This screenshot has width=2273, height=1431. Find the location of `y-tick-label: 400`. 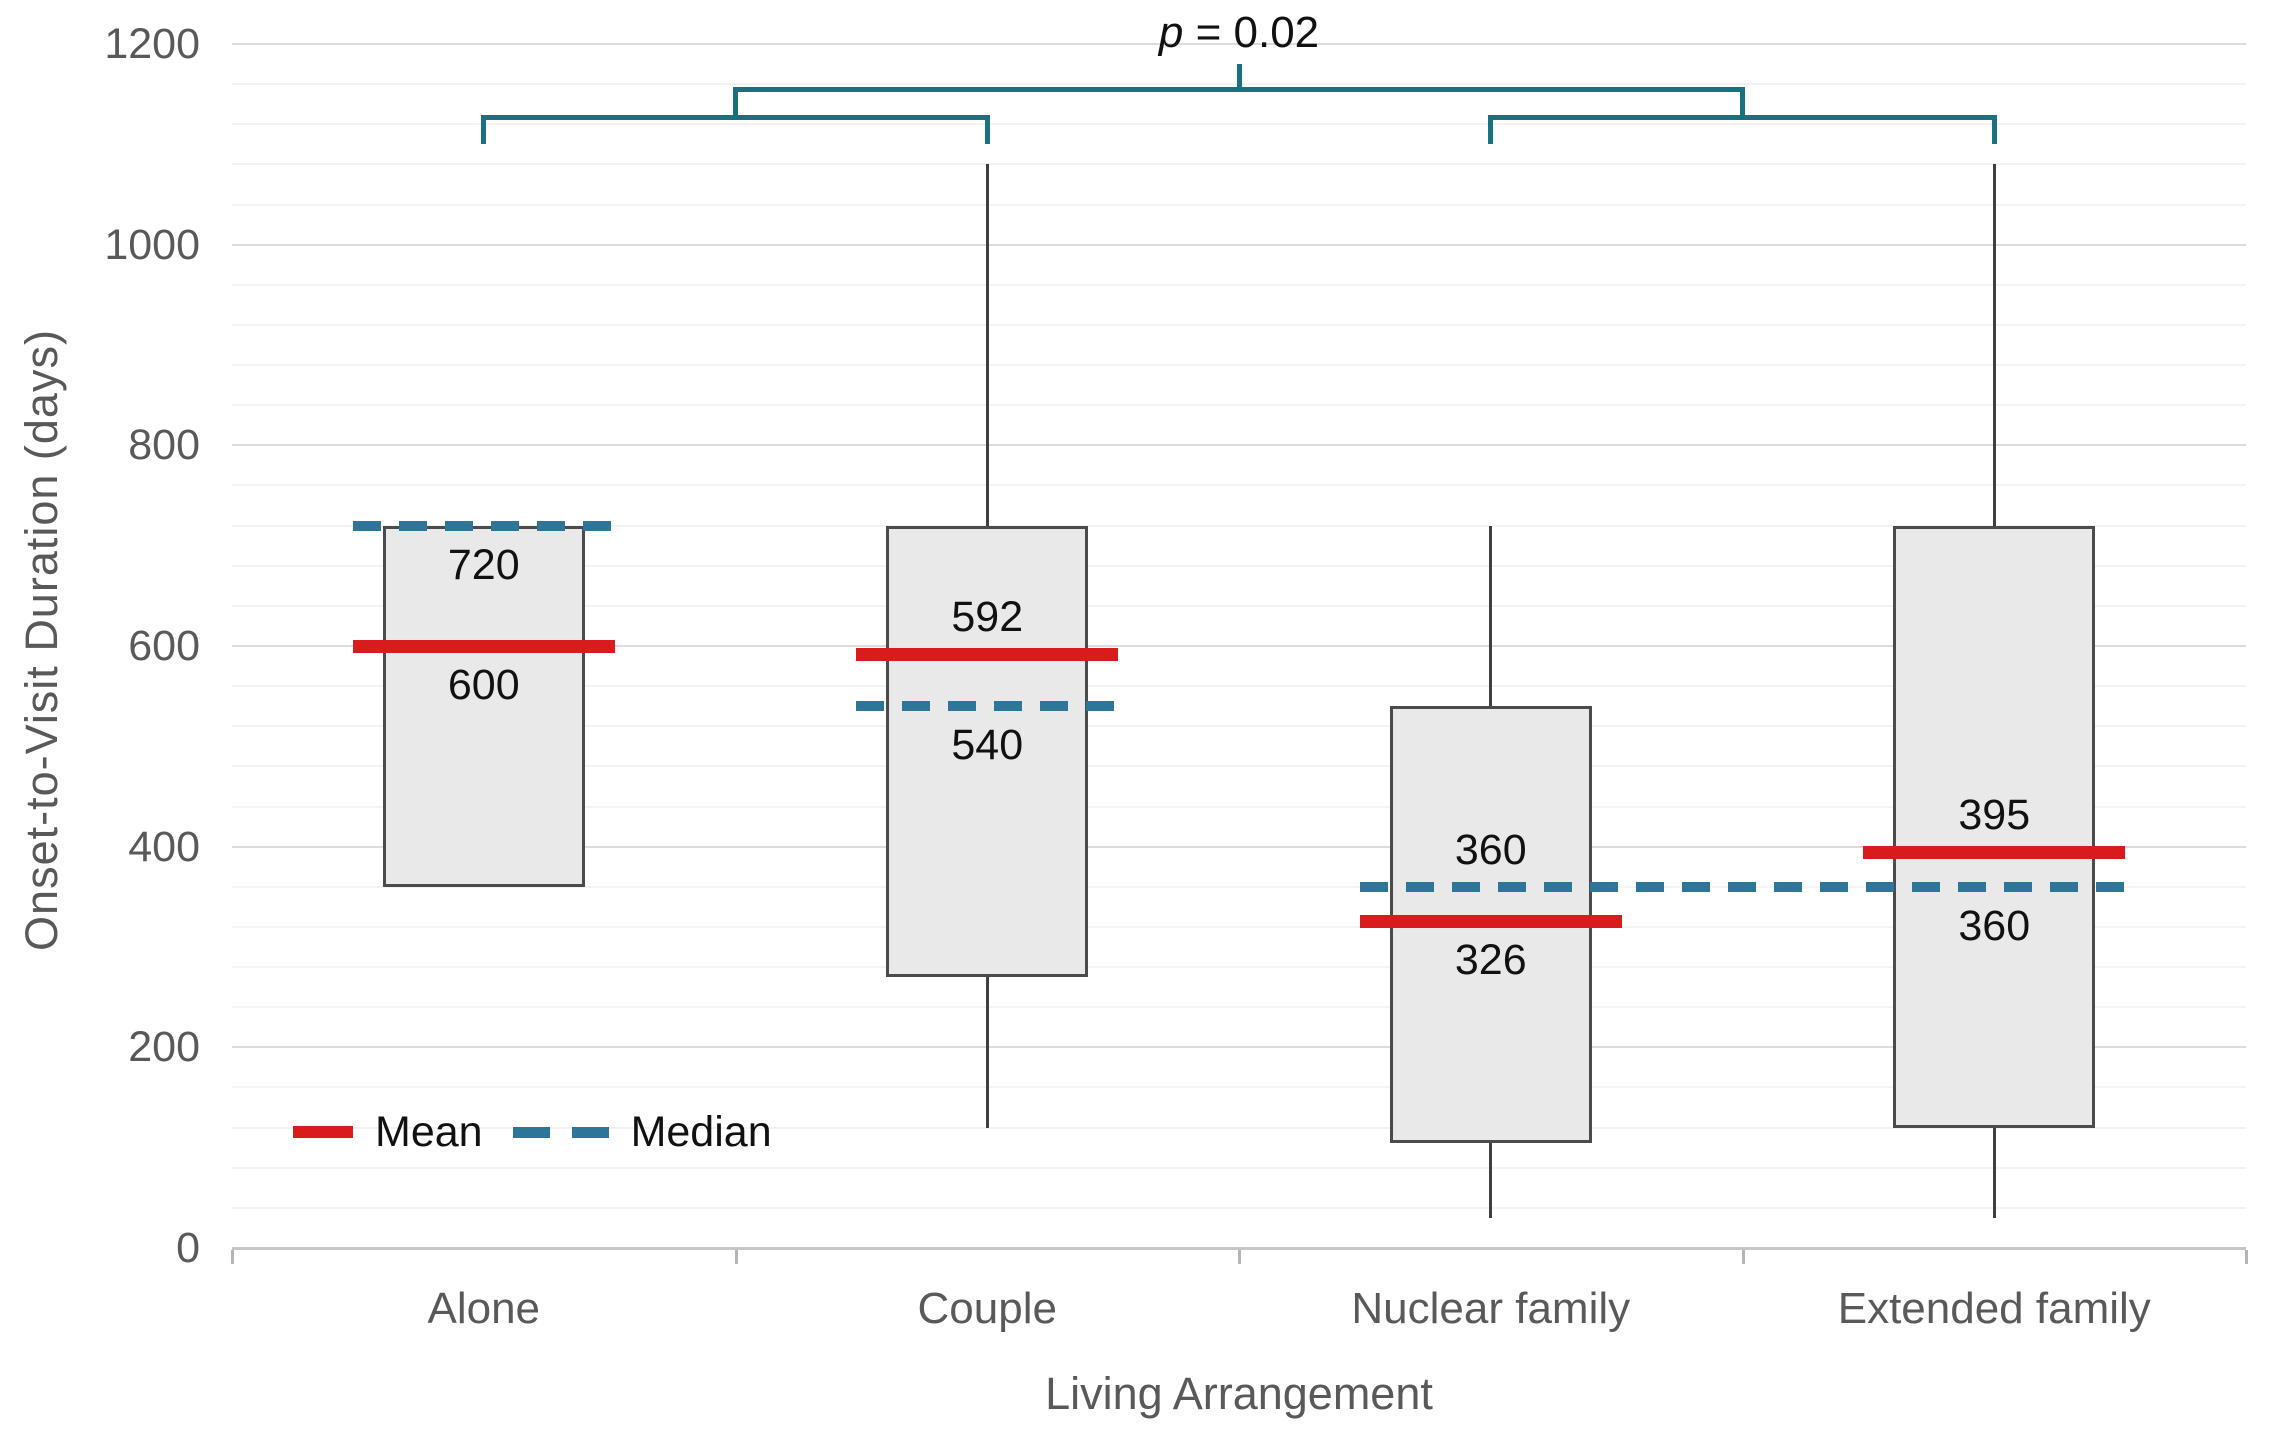

y-tick-label: 400 is located at coordinates (164, 846).